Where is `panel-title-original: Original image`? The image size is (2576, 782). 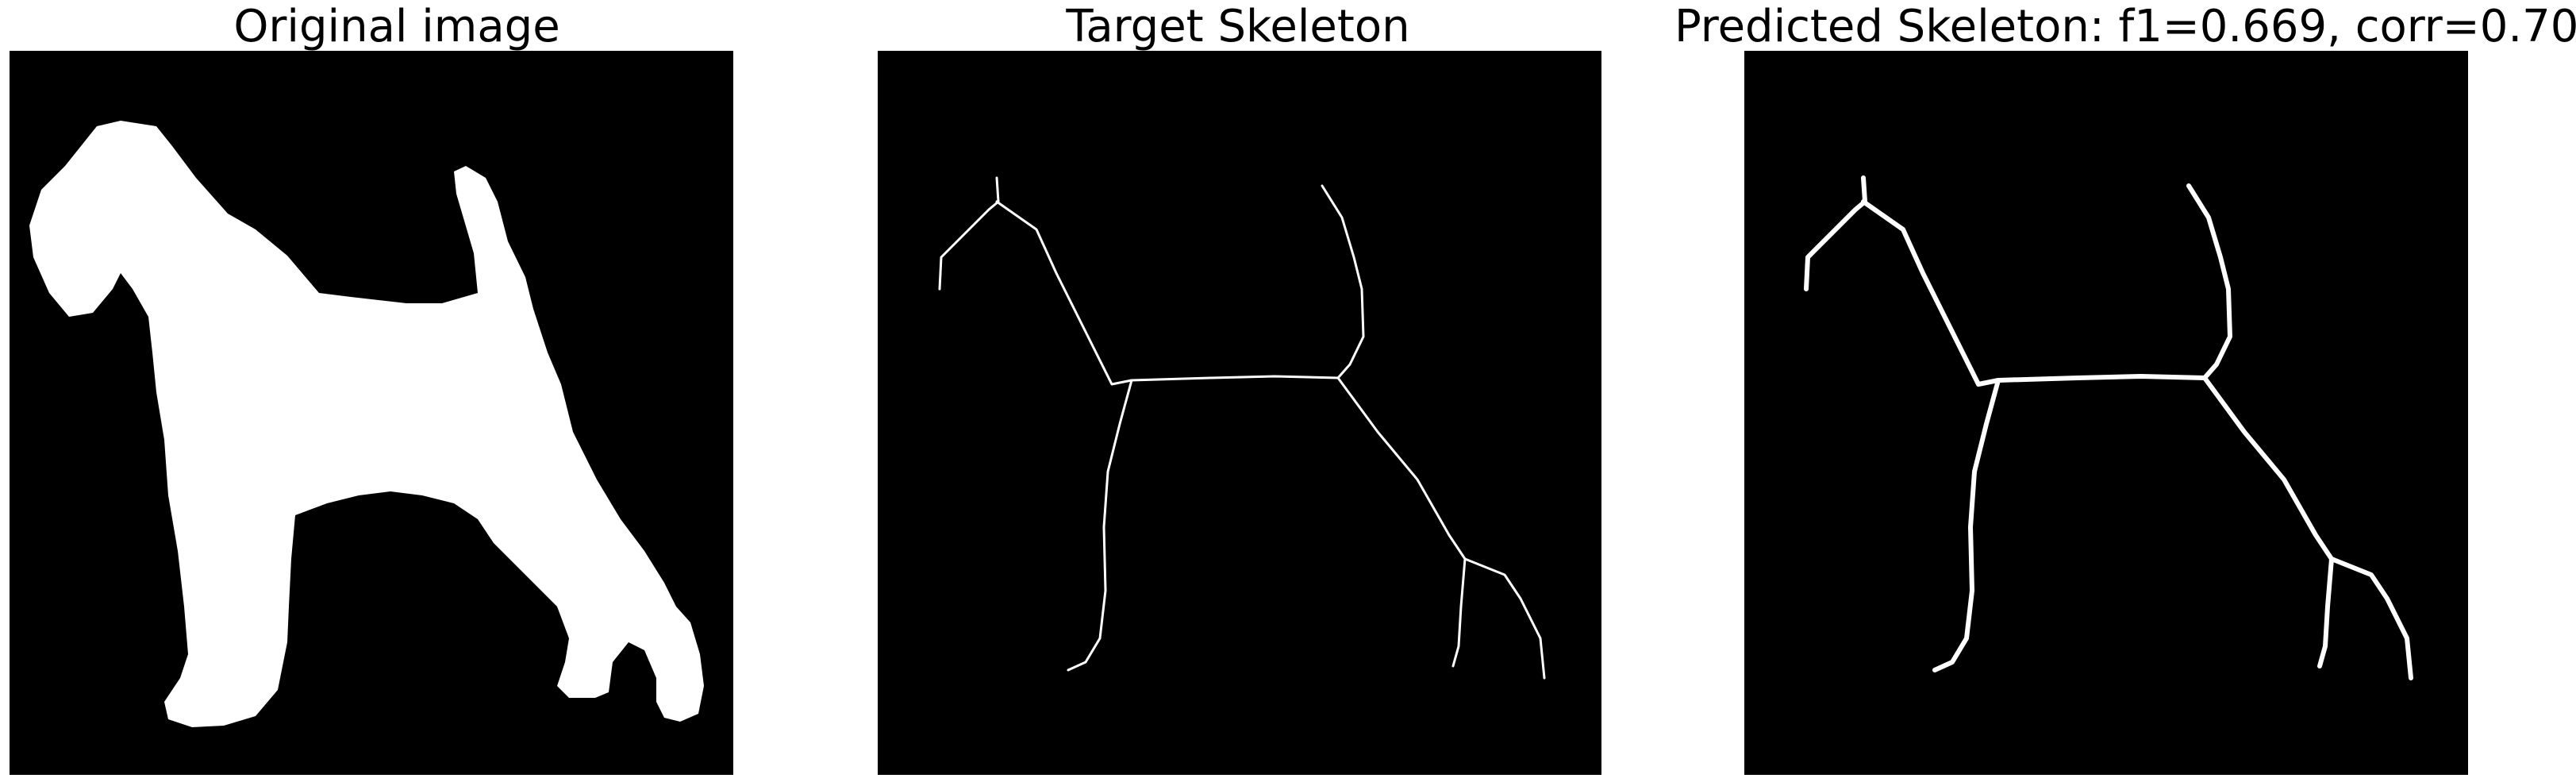
panel-title-original: Original image is located at coordinates (396, 27).